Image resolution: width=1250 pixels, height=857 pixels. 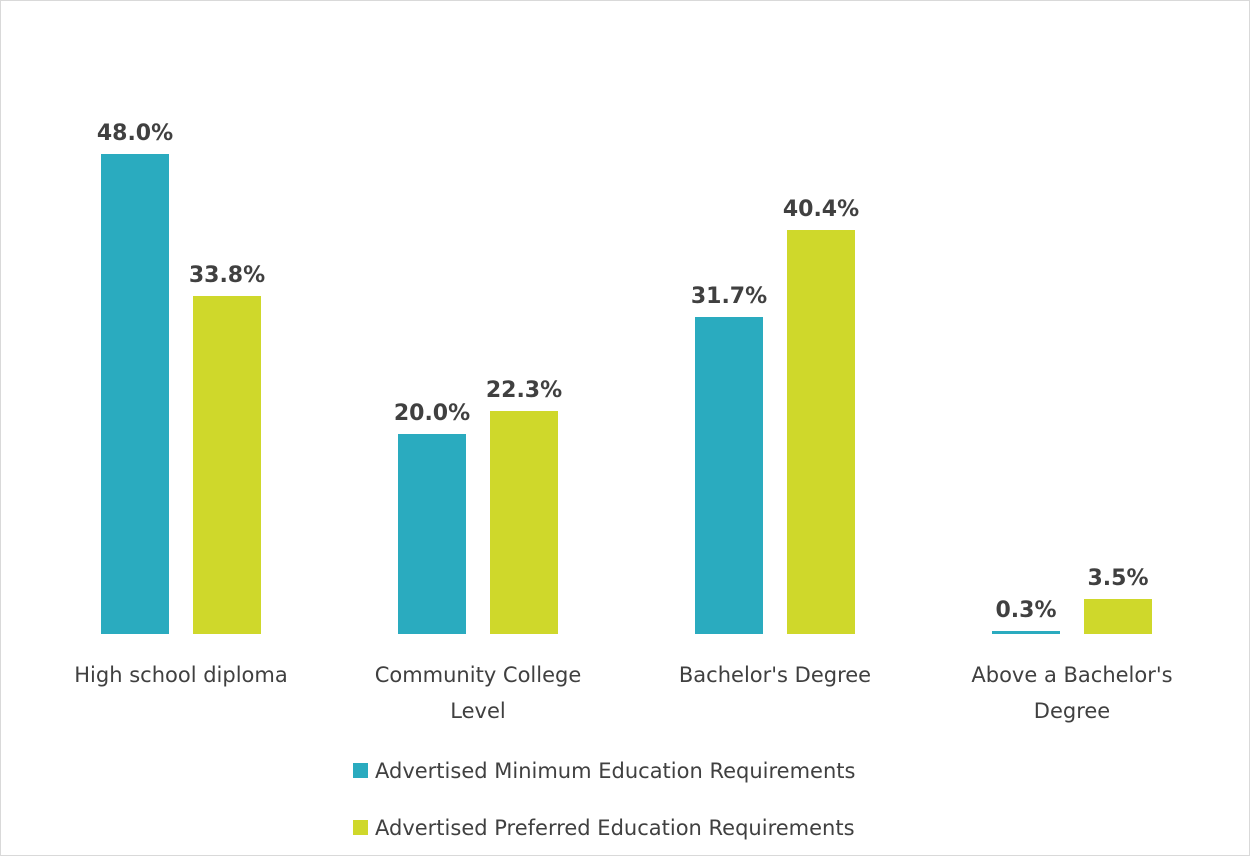 What do you see at coordinates (135, 394) in the screenshot?
I see `bar-series1-cat1` at bounding box center [135, 394].